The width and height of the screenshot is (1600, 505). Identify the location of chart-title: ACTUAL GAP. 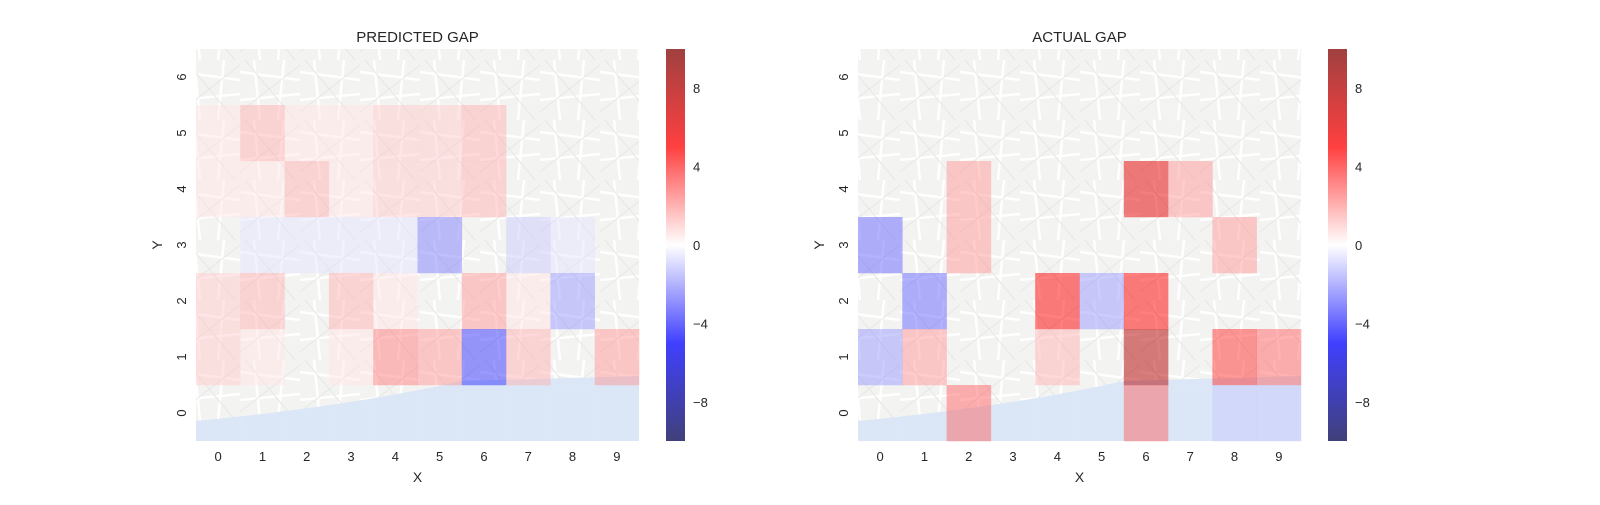
(1079, 37).